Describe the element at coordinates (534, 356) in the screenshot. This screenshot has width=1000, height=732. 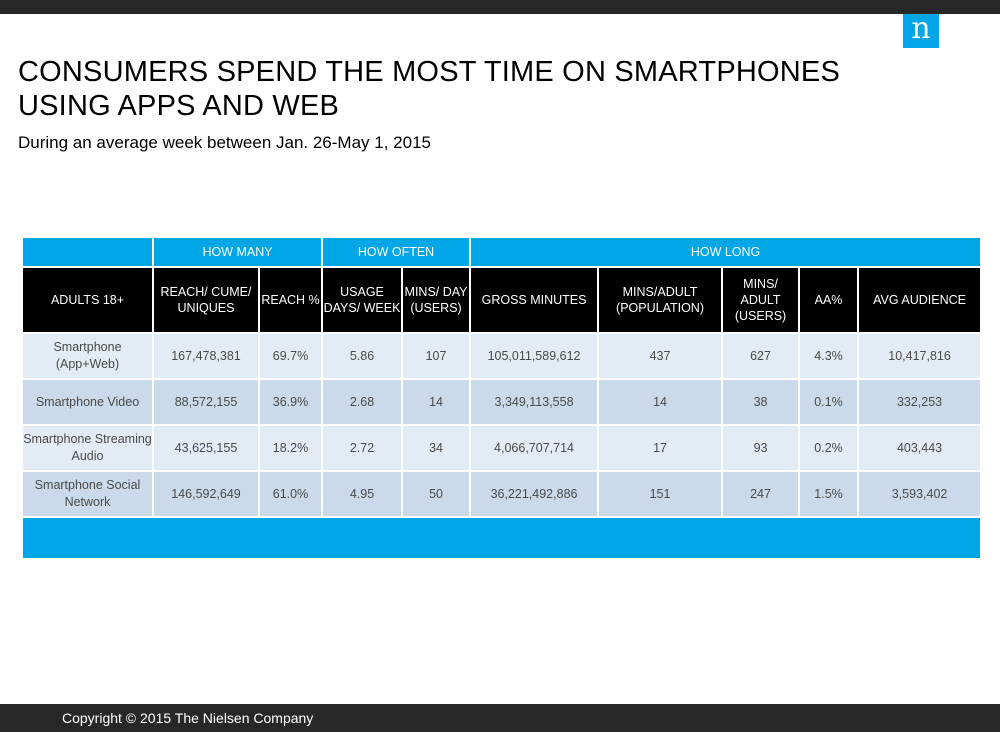
I see `cell-gross-minutes: 105,011,589,612` at that location.